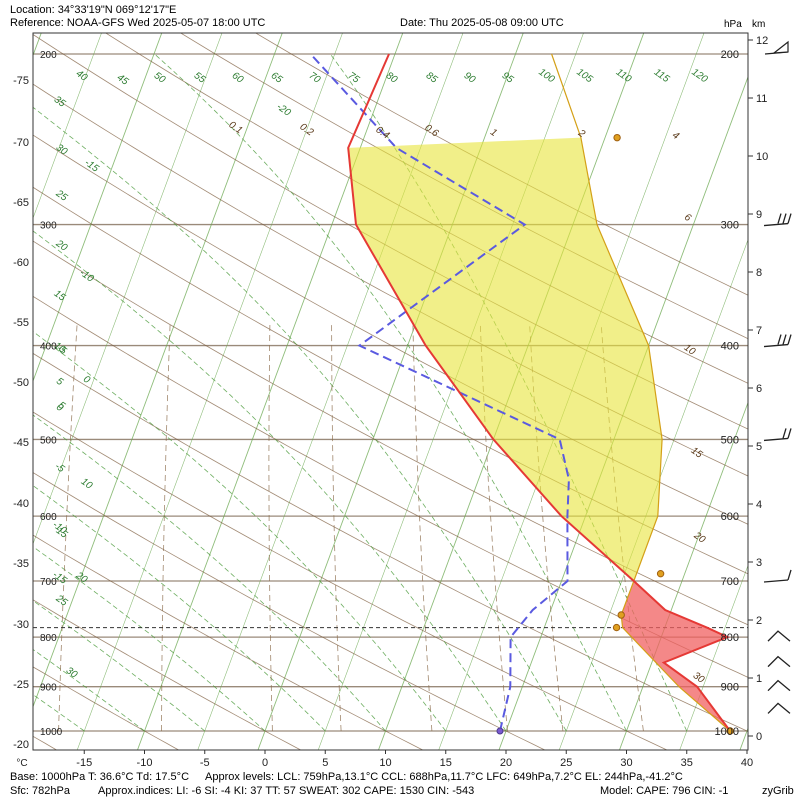 This screenshot has width=800, height=800. What do you see at coordinates (566, 763) in the screenshot?
I see `x-tick-label: 25` at bounding box center [566, 763].